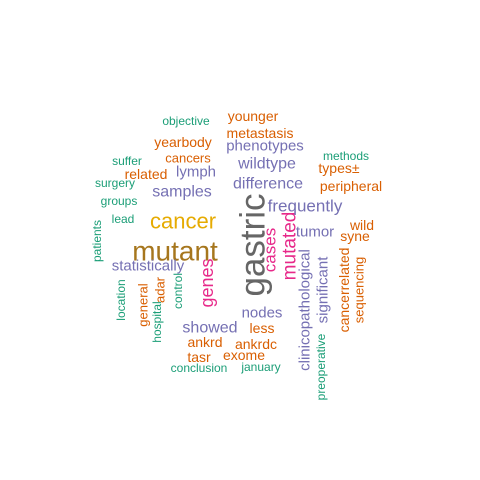  What do you see at coordinates (260, 133) in the screenshot?
I see `word-18: metastasis` at bounding box center [260, 133].